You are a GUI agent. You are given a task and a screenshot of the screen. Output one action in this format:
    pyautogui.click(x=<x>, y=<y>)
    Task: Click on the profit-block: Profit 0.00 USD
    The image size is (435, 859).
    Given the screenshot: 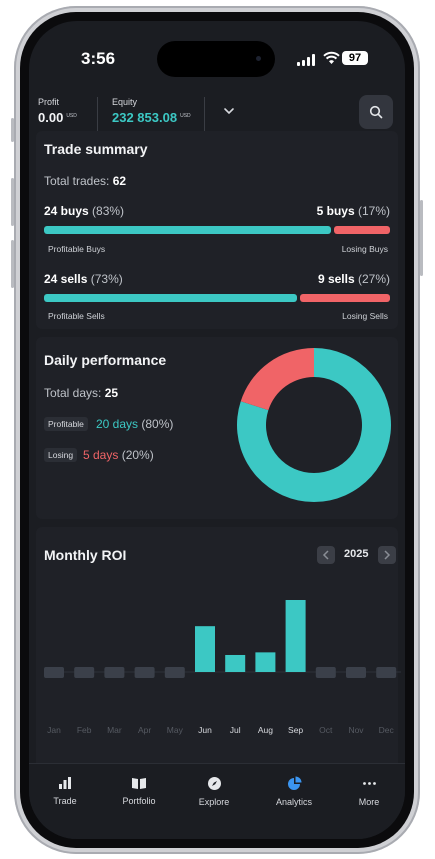 What is the action you would take?
    pyautogui.click(x=57, y=111)
    